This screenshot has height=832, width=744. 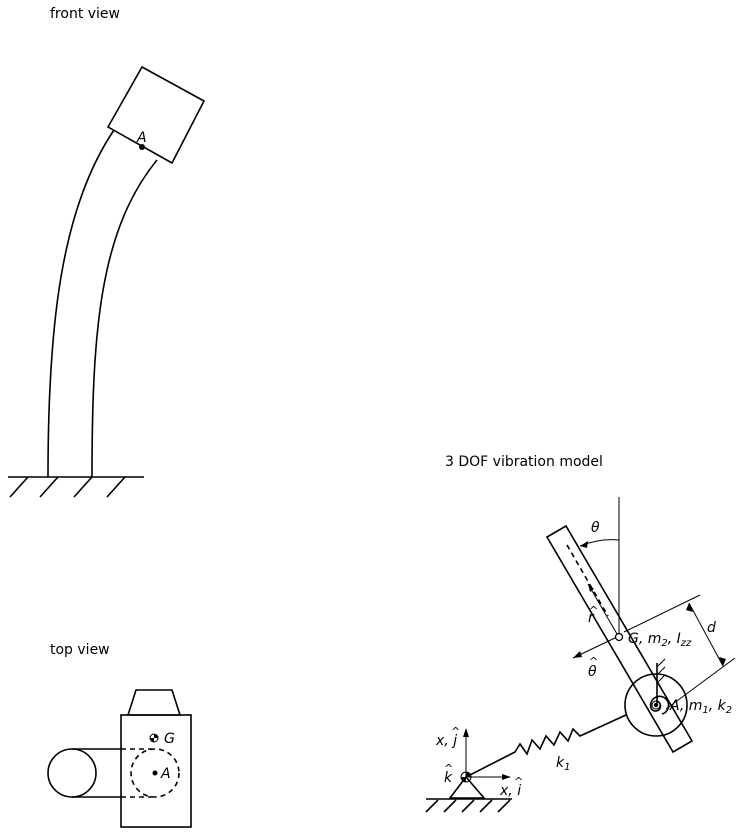 I want to click on front-point-a-label: A, so click(x=141, y=138).